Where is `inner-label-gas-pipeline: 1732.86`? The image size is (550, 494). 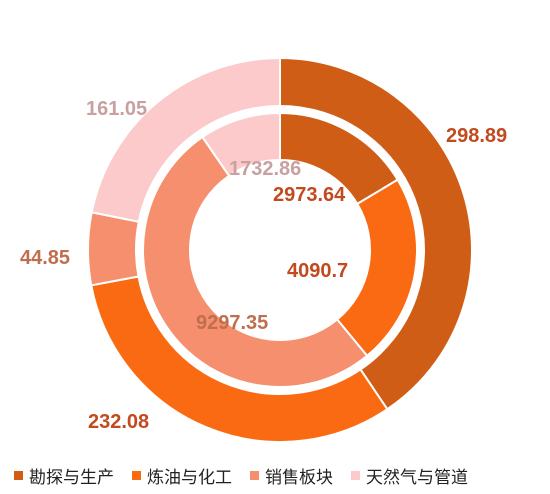 inner-label-gas-pipeline: 1732.86 is located at coordinates (265, 169).